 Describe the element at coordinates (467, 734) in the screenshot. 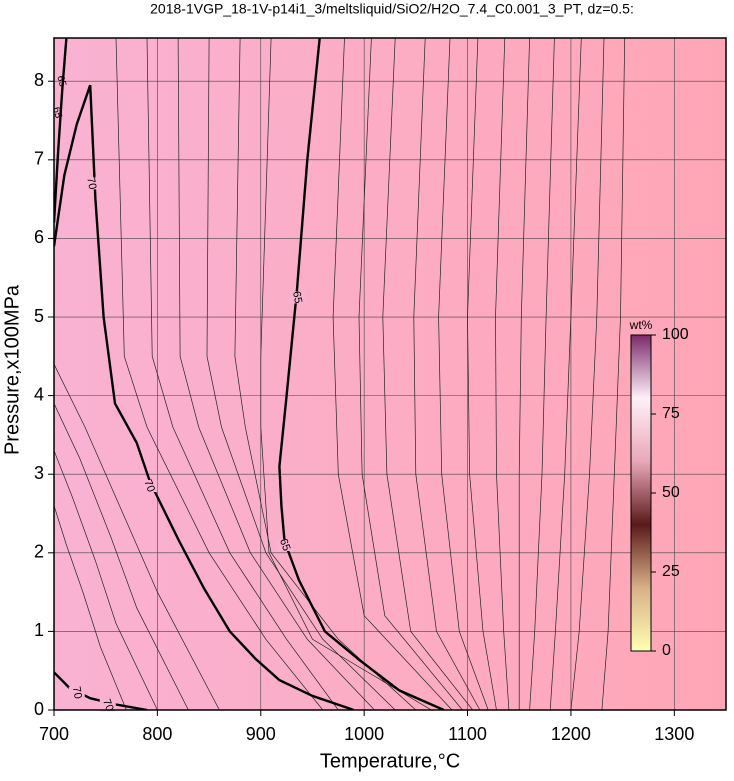

I see `x-tick-label: 1100` at that location.